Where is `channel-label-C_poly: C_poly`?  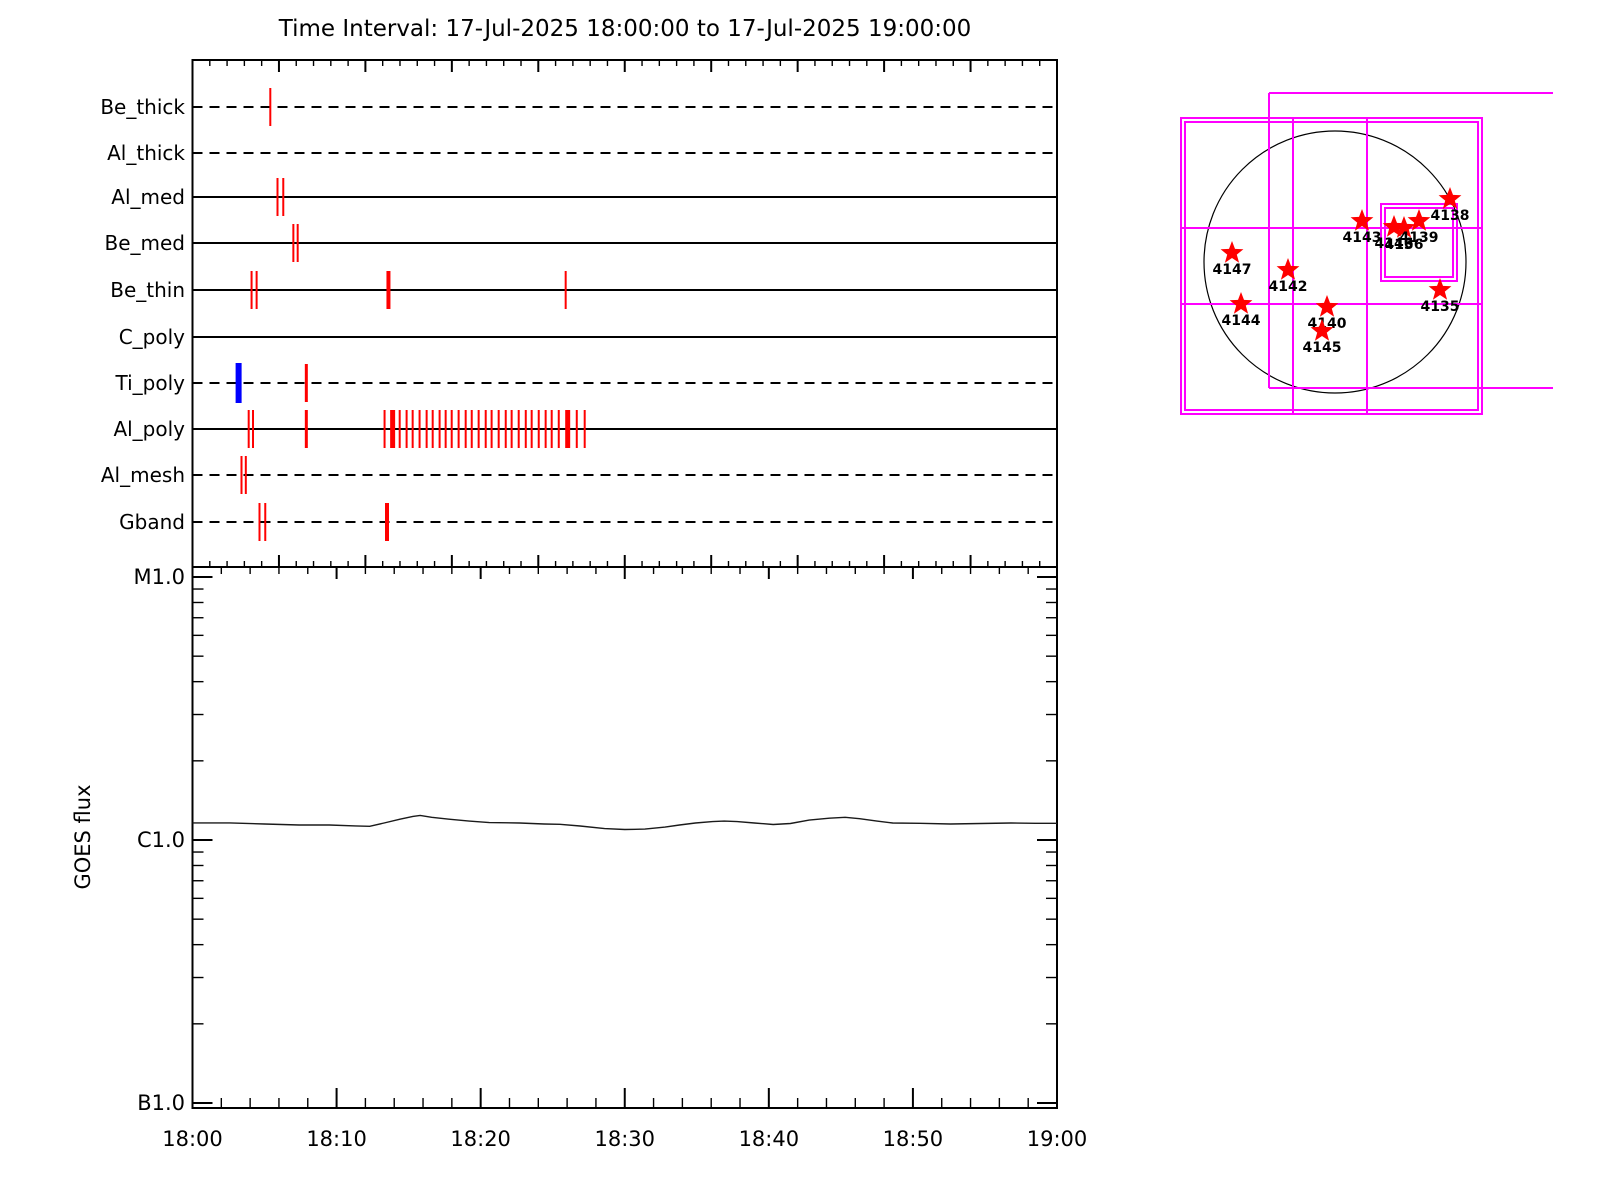
channel-label-C_poly: C_poly is located at coordinates (152, 337).